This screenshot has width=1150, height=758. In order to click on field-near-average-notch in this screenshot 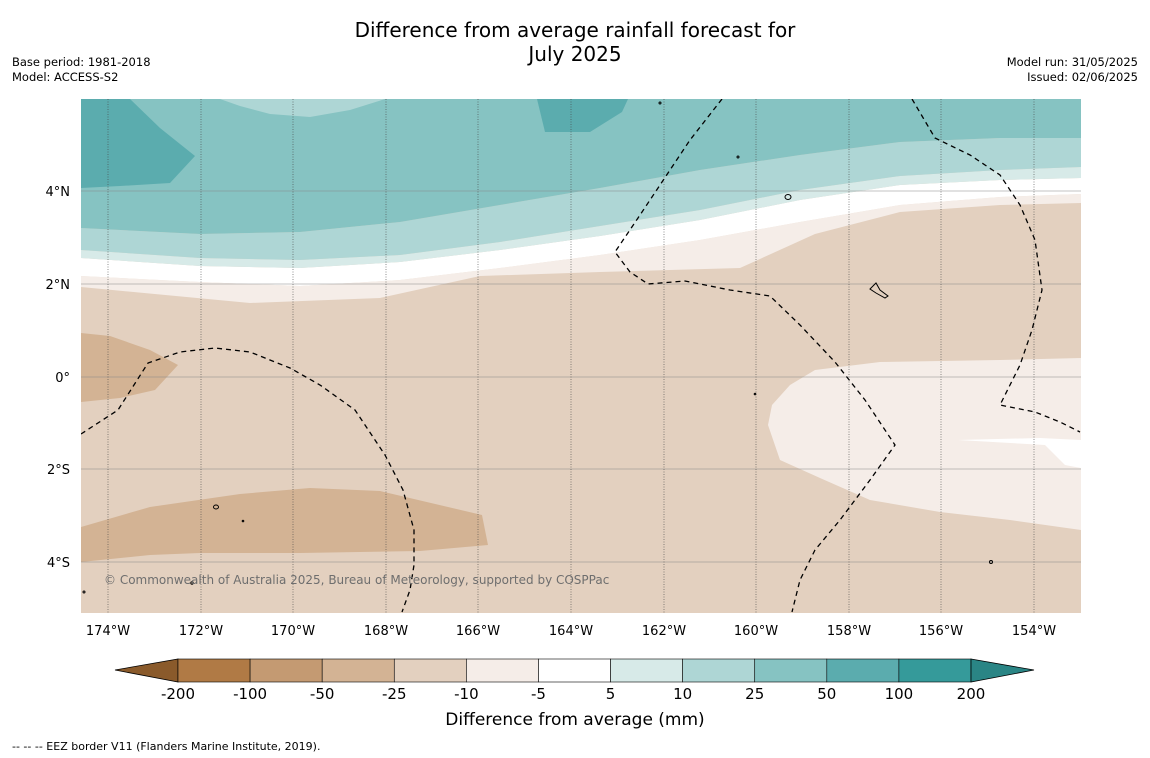, I will do `click(1019, 453)`.